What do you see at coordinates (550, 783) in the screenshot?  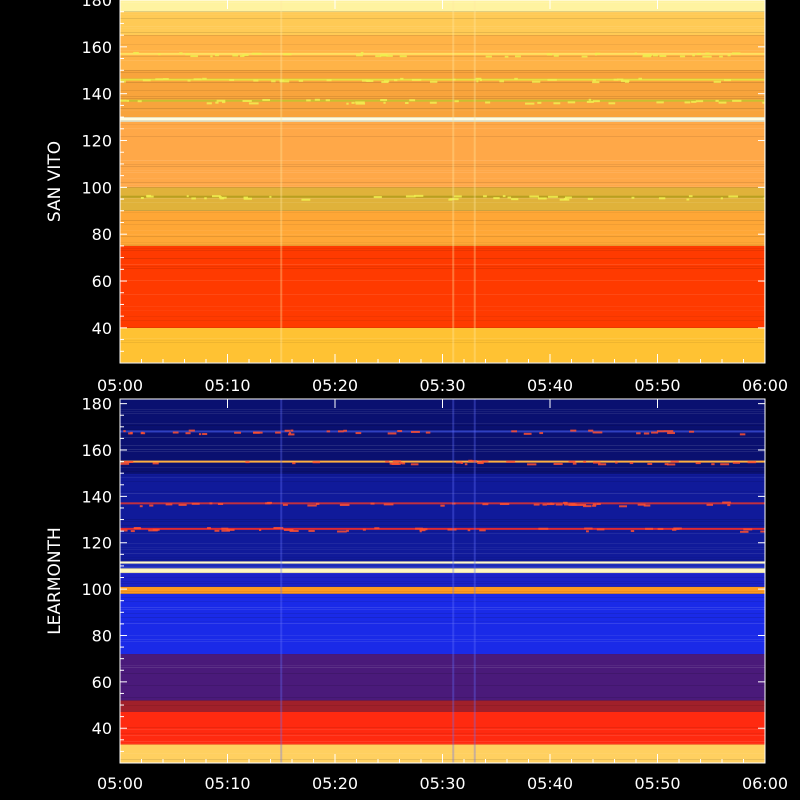 I see `lm-x-tick-label: 05:40` at bounding box center [550, 783].